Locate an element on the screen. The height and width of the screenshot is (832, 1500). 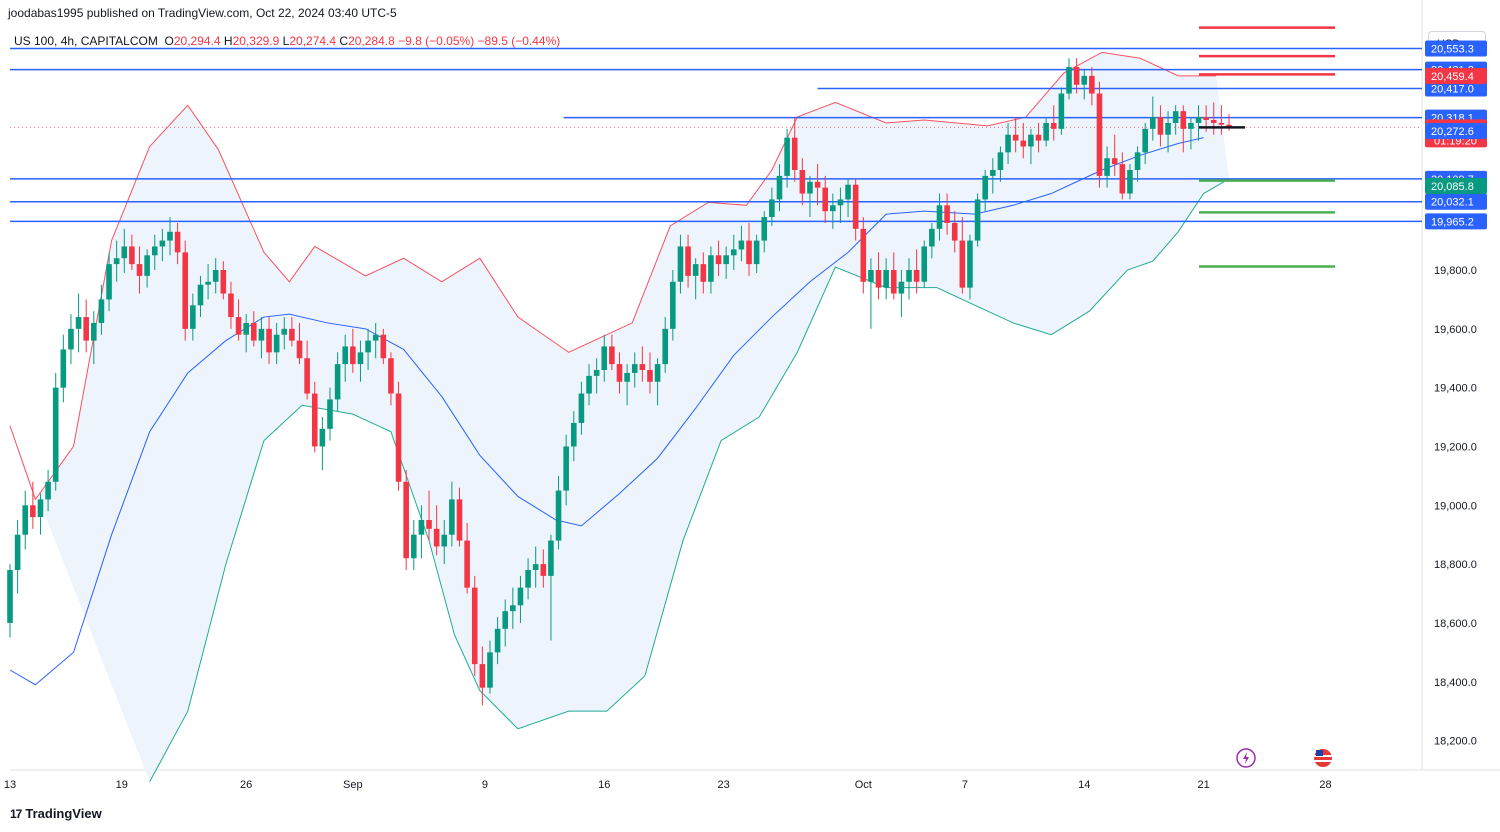
price-tick-label: 18,200.0 is located at coordinates (1455, 742).